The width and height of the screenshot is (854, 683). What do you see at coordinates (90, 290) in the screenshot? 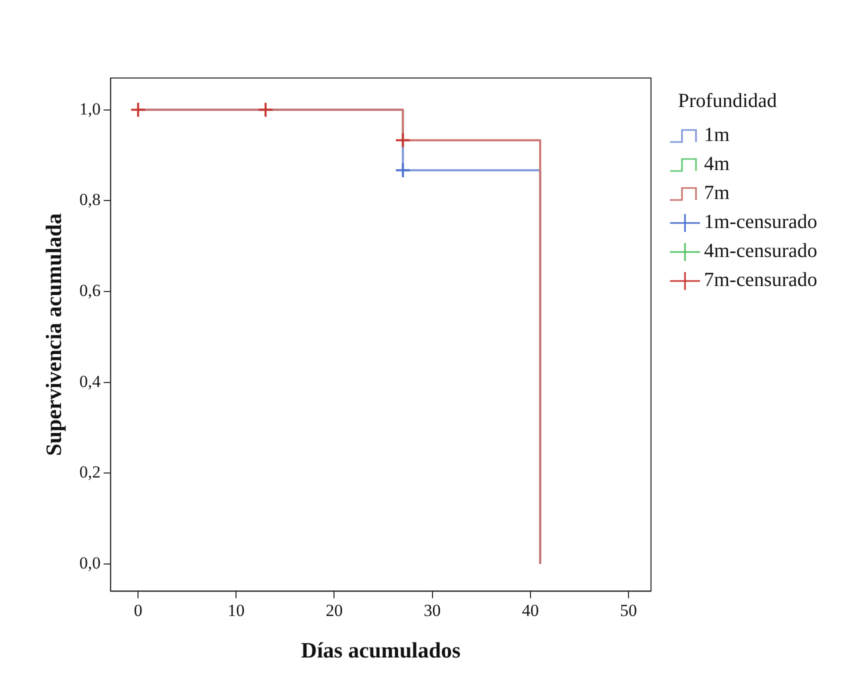
I see `y-tick-label: 0,6` at bounding box center [90, 290].